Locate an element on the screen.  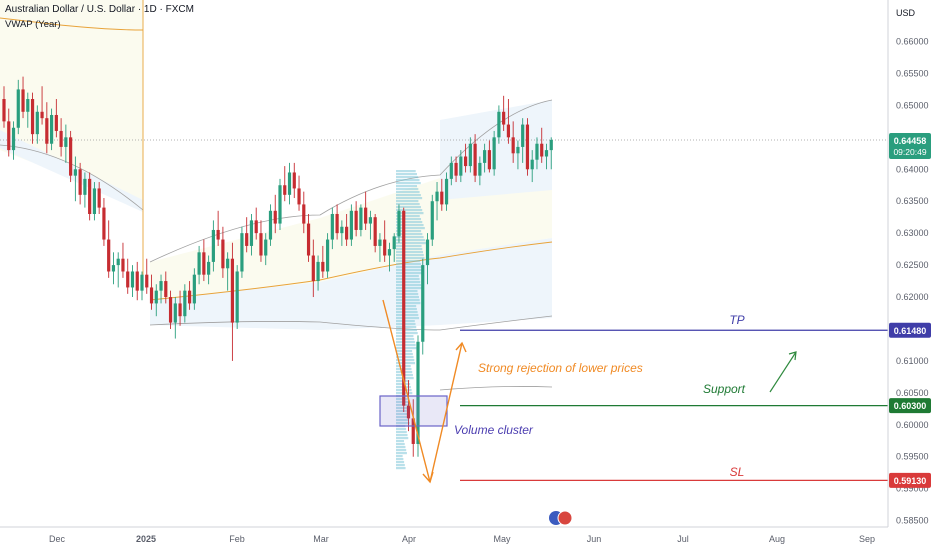
price-tag-label: 0.61480 is located at coordinates (910, 331).